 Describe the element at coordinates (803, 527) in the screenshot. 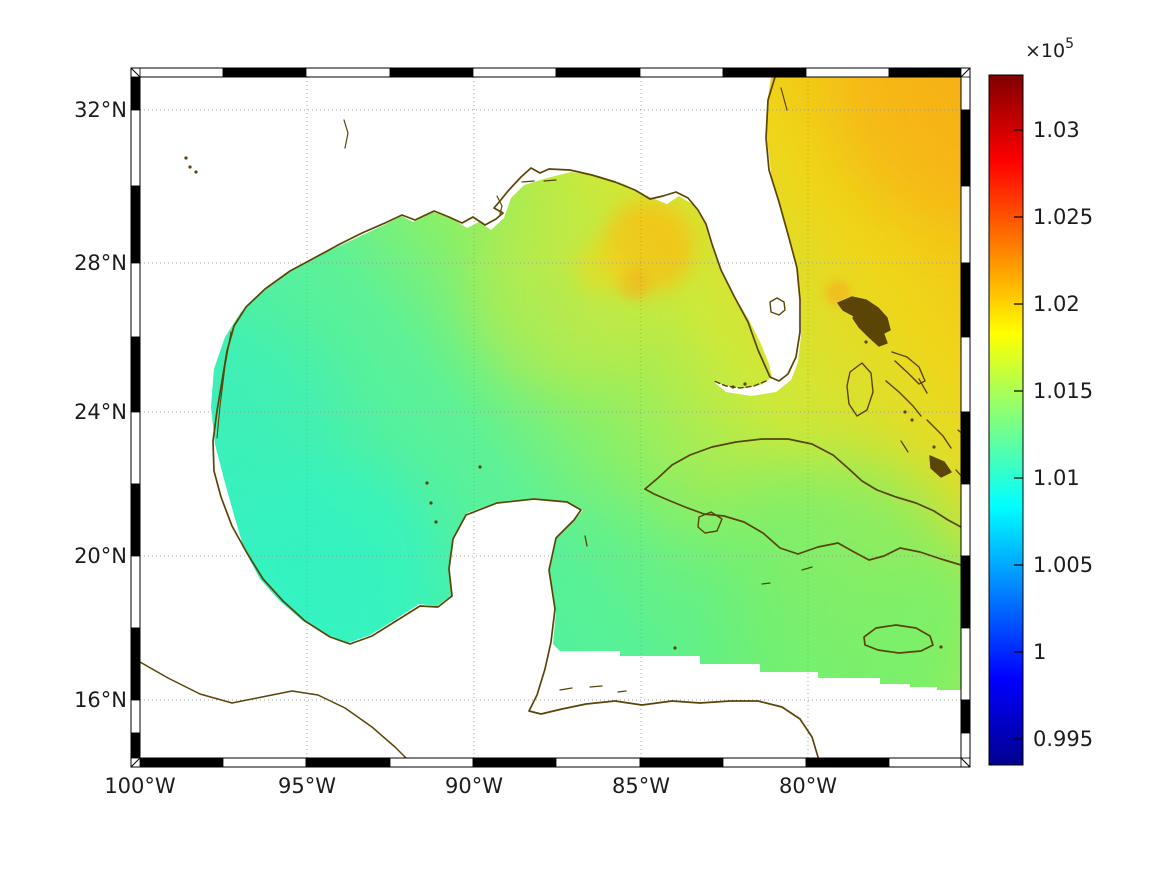

I see `coastline-cuba-south-coast` at that location.